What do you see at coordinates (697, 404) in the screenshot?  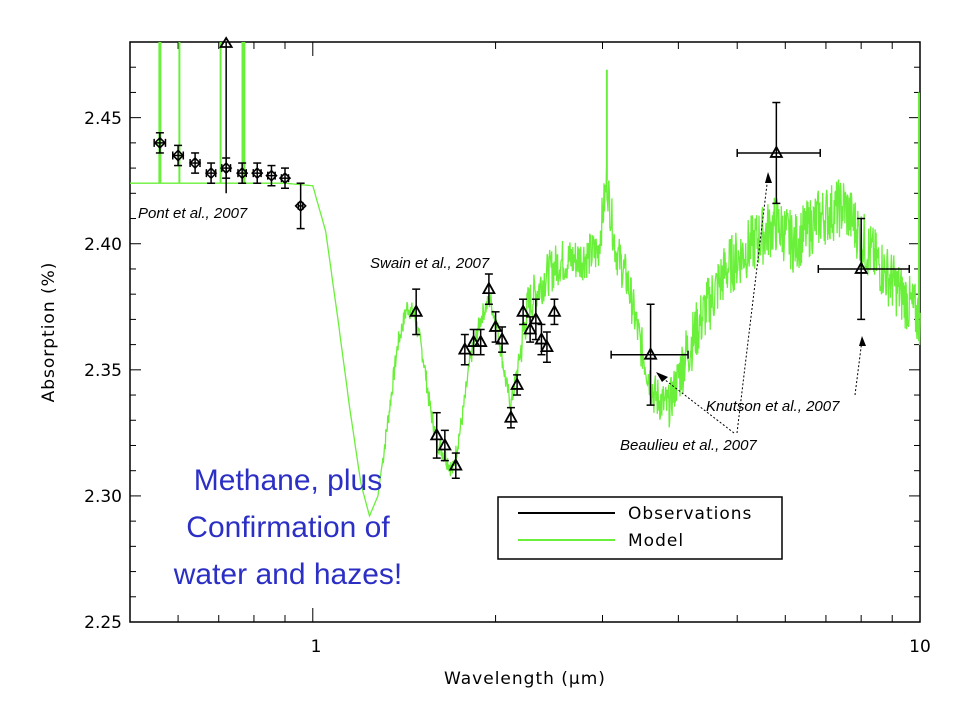 I see `pointer-beaulieu` at bounding box center [697, 404].